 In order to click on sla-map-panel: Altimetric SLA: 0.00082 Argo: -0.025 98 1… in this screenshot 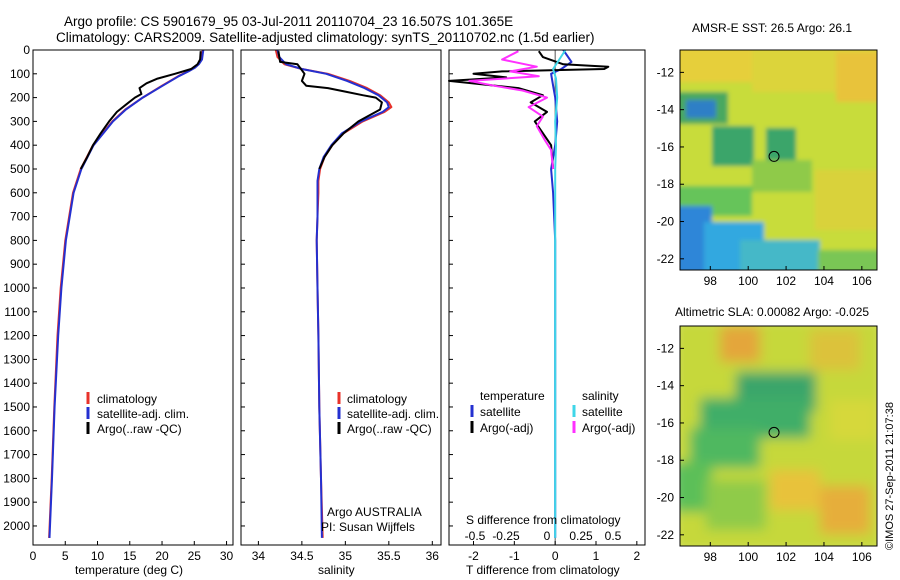, I will do `click(767, 434)`.